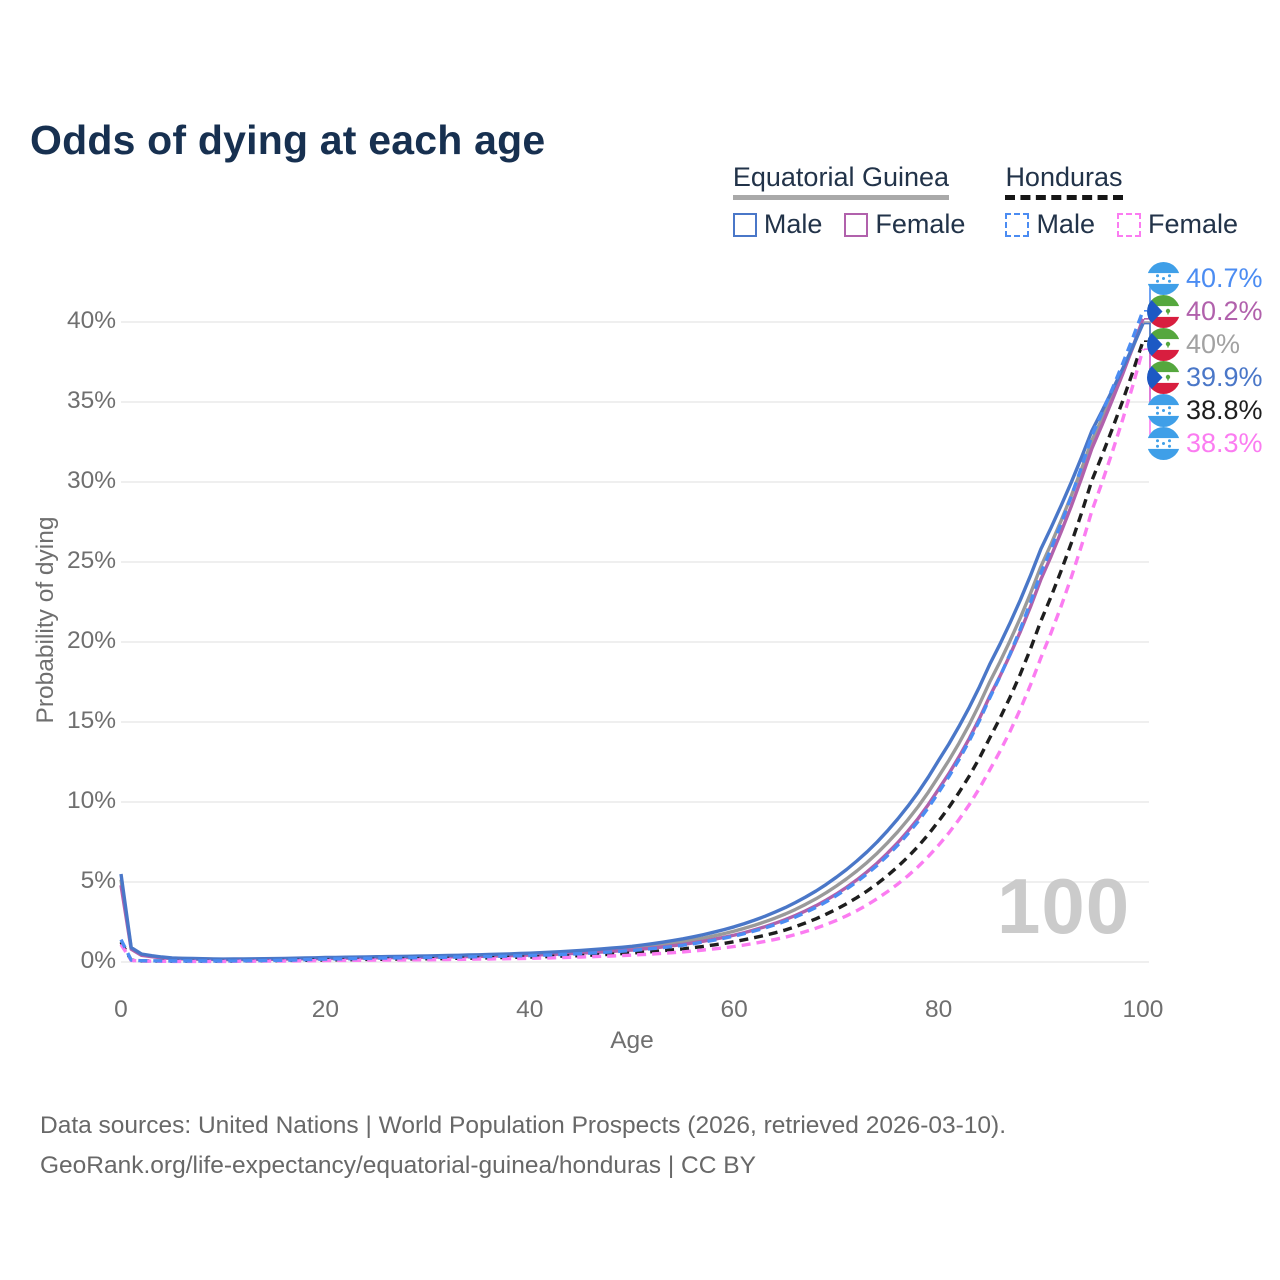 The width and height of the screenshot is (1280, 1280). What do you see at coordinates (45, 620) in the screenshot?
I see `y-axis-title: Probability of dying` at bounding box center [45, 620].